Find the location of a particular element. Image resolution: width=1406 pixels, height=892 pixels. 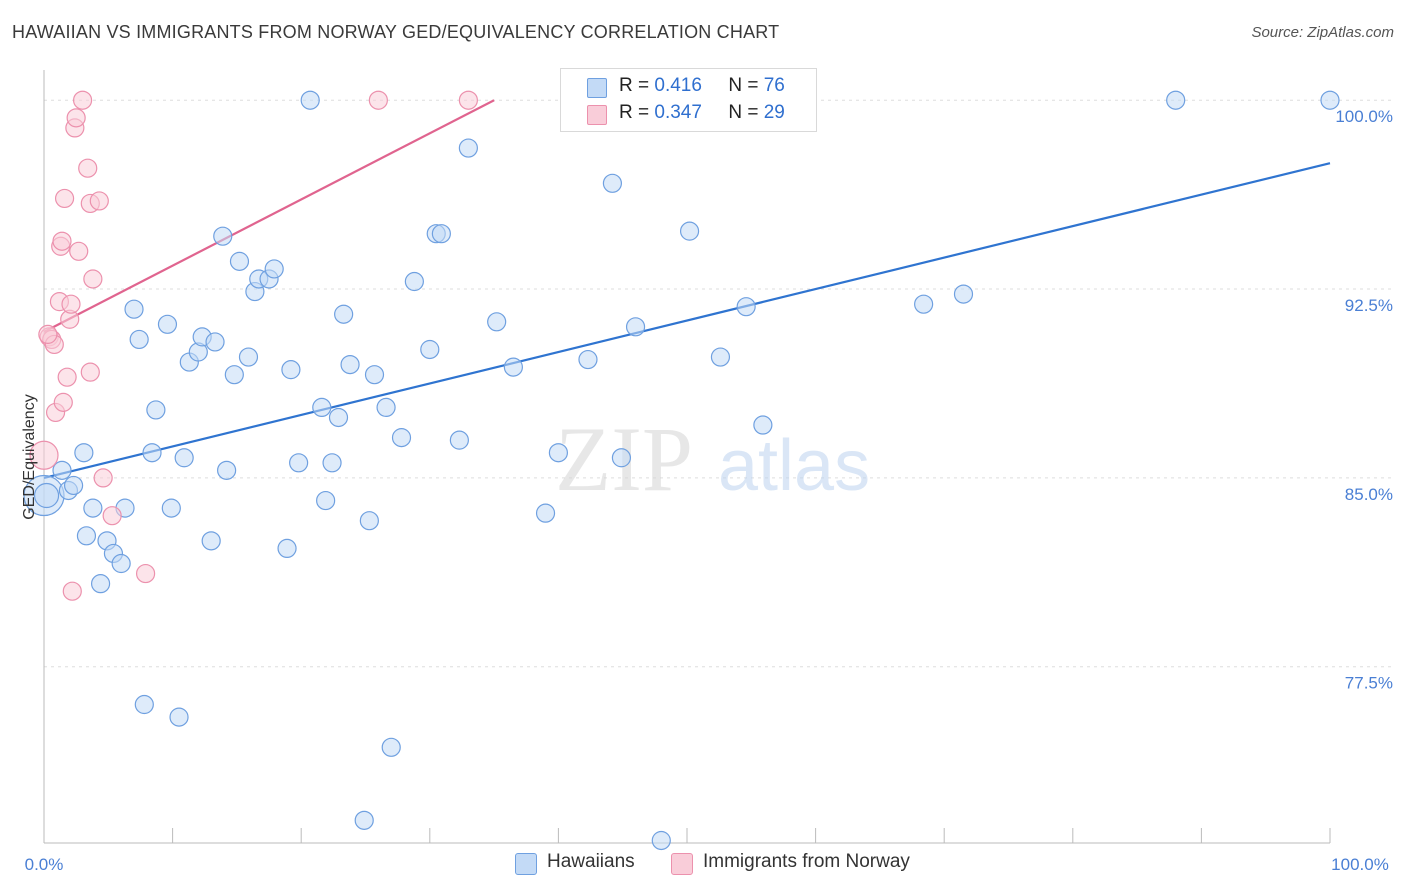

watermark-atlas: atlas is located at coordinates (794, 466).